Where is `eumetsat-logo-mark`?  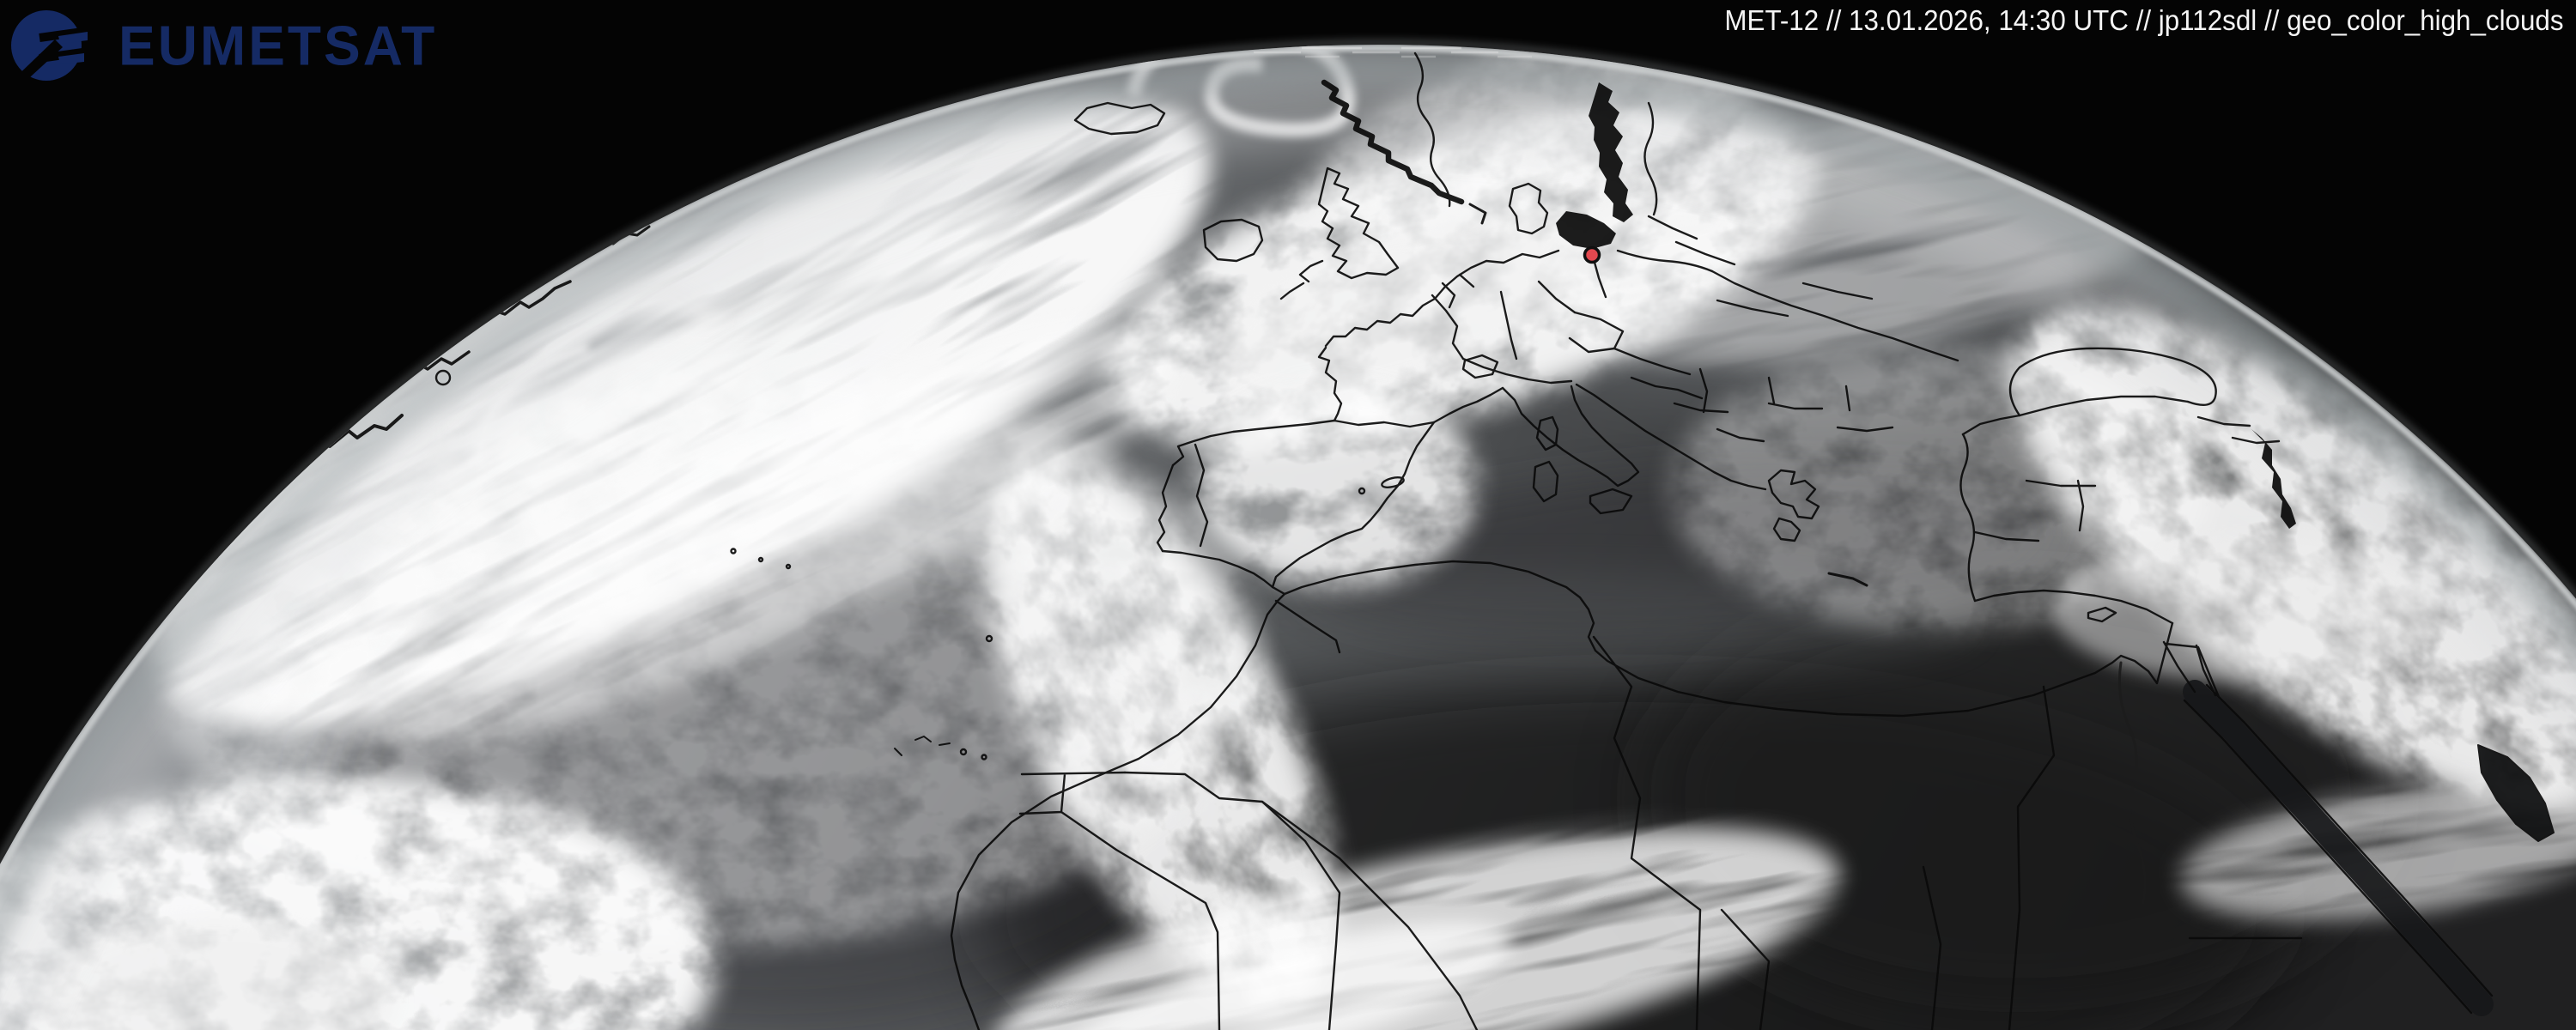 eumetsat-logo-mark is located at coordinates (48, 48).